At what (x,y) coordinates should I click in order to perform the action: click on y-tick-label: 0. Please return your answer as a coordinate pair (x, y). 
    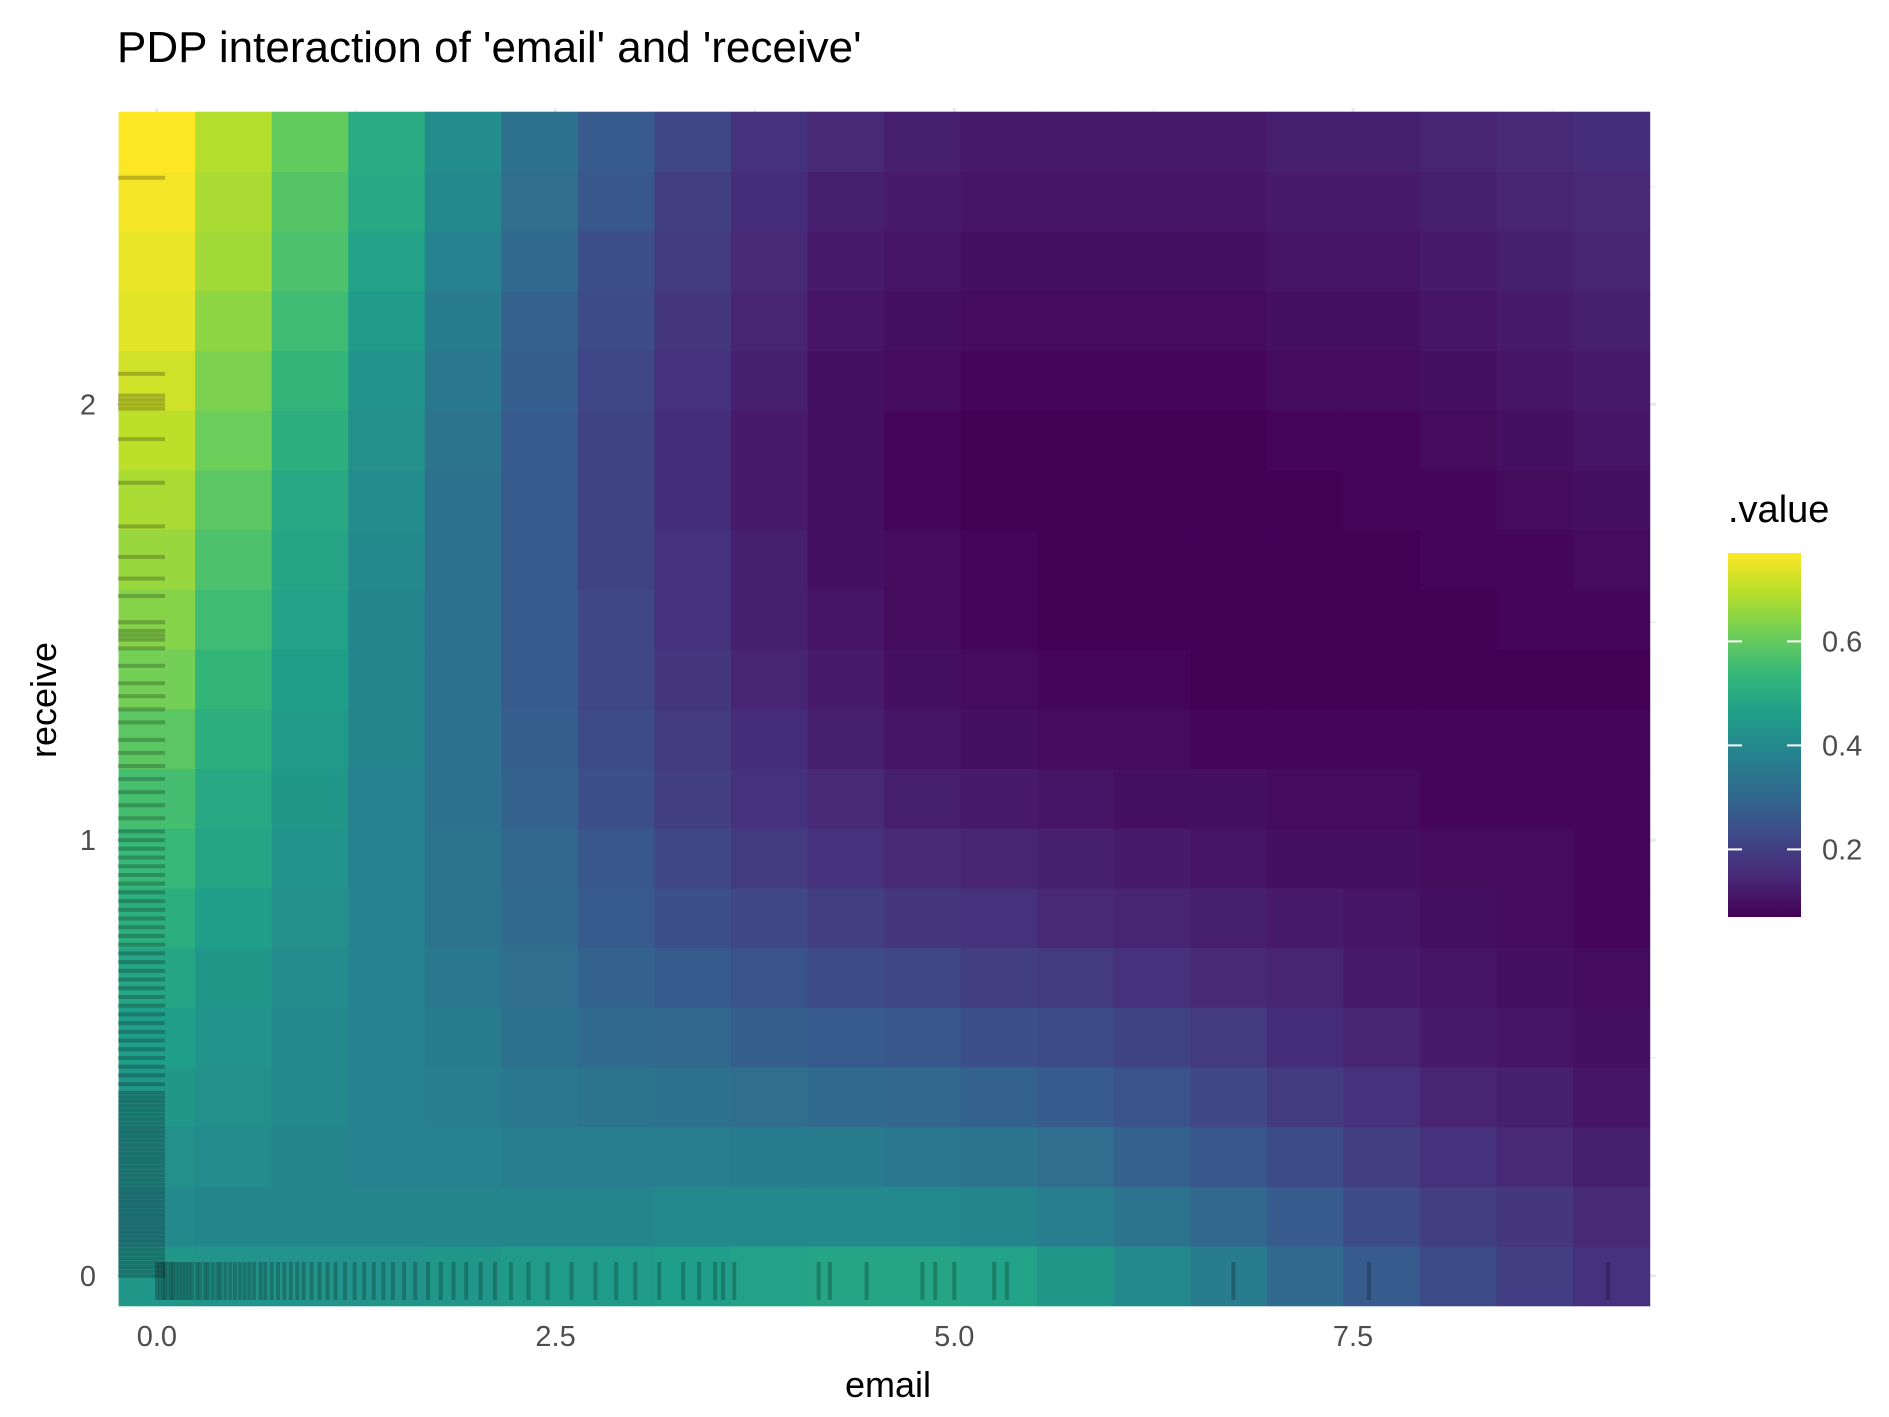
    Looking at the image, I should click on (88, 1277).